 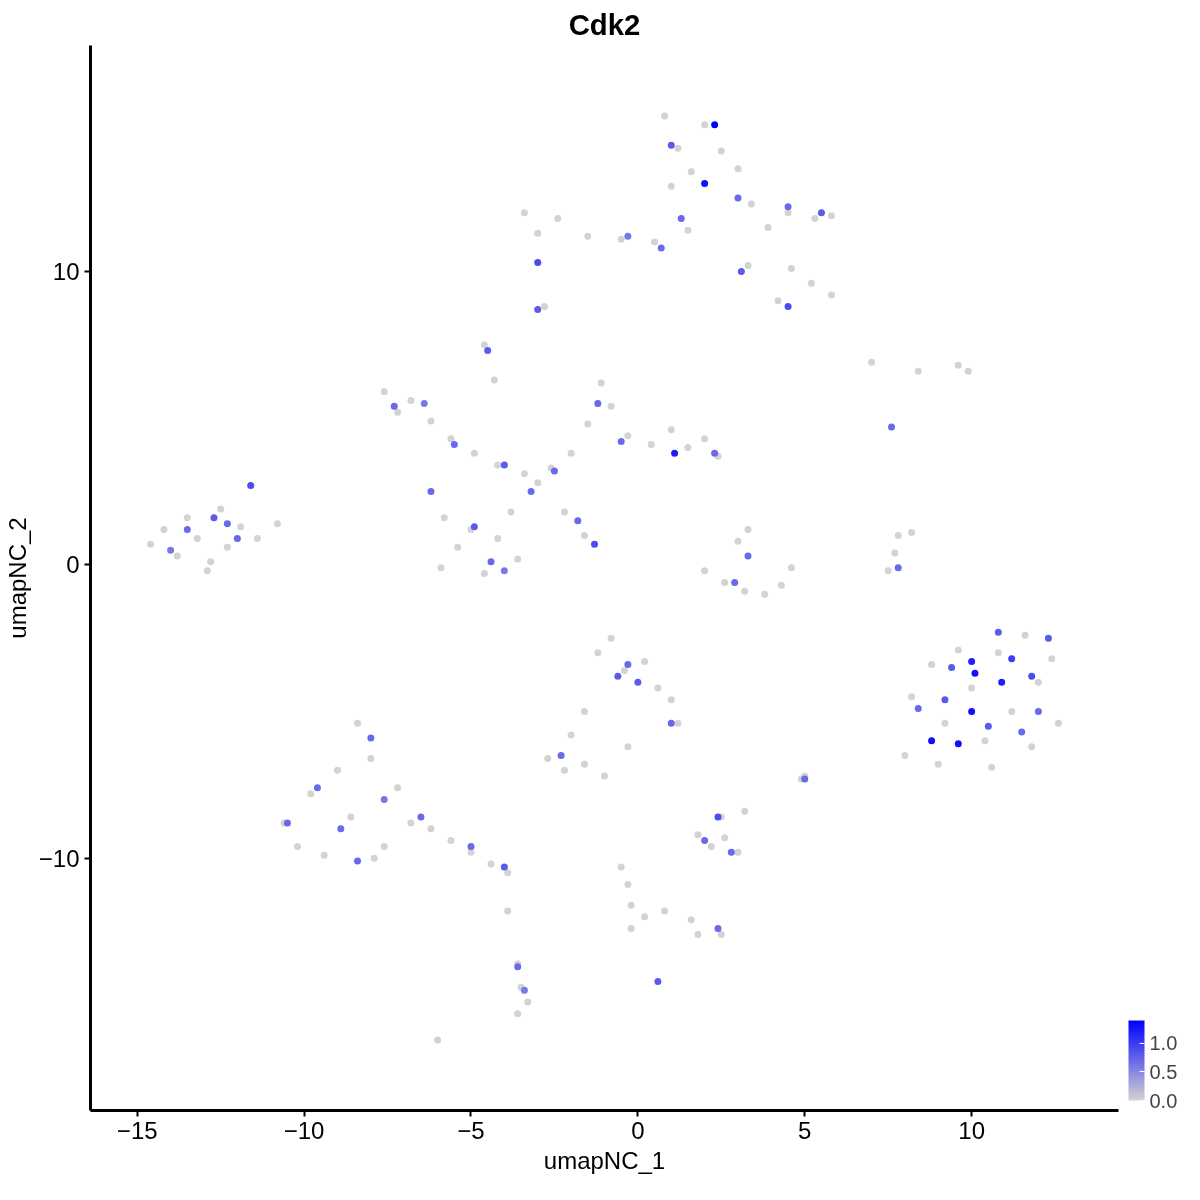 I want to click on y-tick-label: 0, so click(x=73, y=565).